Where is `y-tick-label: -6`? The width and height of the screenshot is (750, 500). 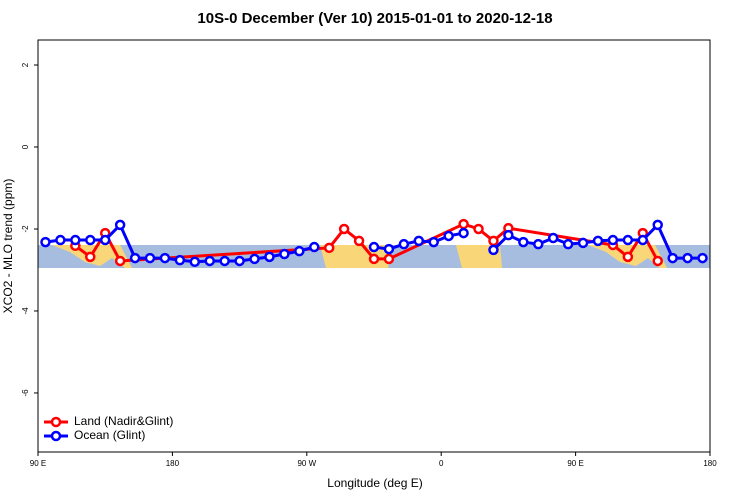 y-tick-label: -6 is located at coordinates (25, 393).